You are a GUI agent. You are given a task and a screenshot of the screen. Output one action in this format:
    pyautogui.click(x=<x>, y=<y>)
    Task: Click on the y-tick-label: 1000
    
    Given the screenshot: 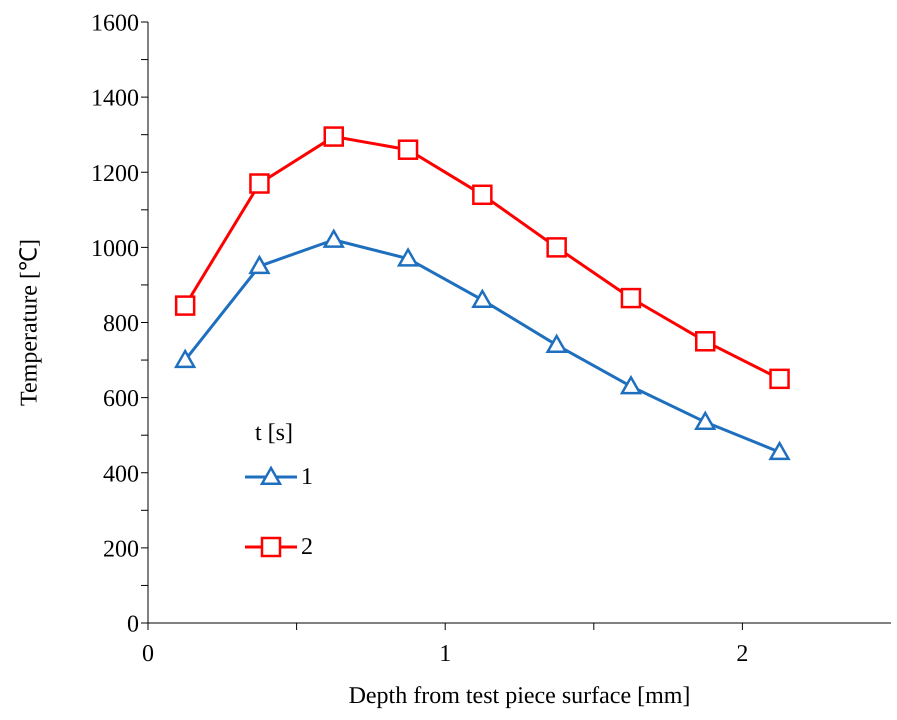 What is the action you would take?
    pyautogui.click(x=115, y=249)
    